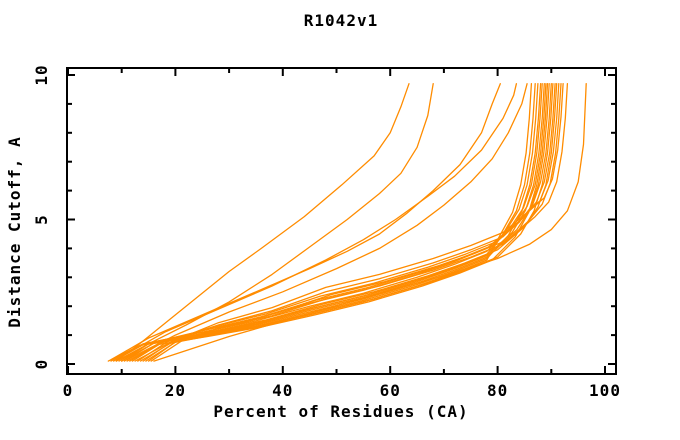  Describe the element at coordinates (390, 390) in the screenshot. I see `x-tick-label: 60` at that location.